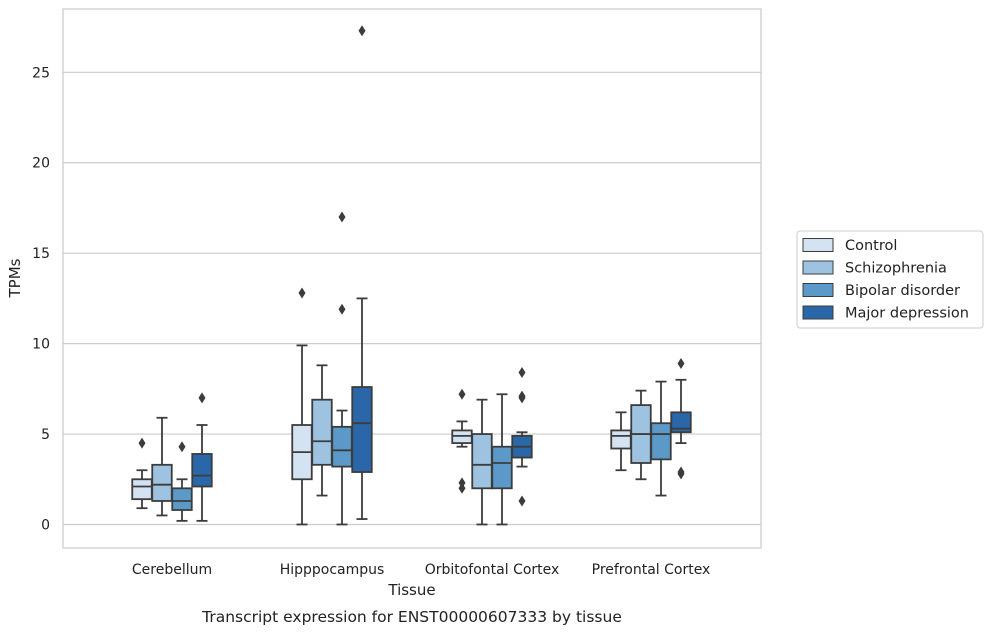 The image size is (993, 634). What do you see at coordinates (45, 525) in the screenshot?
I see `y-tick-label: 0` at bounding box center [45, 525].